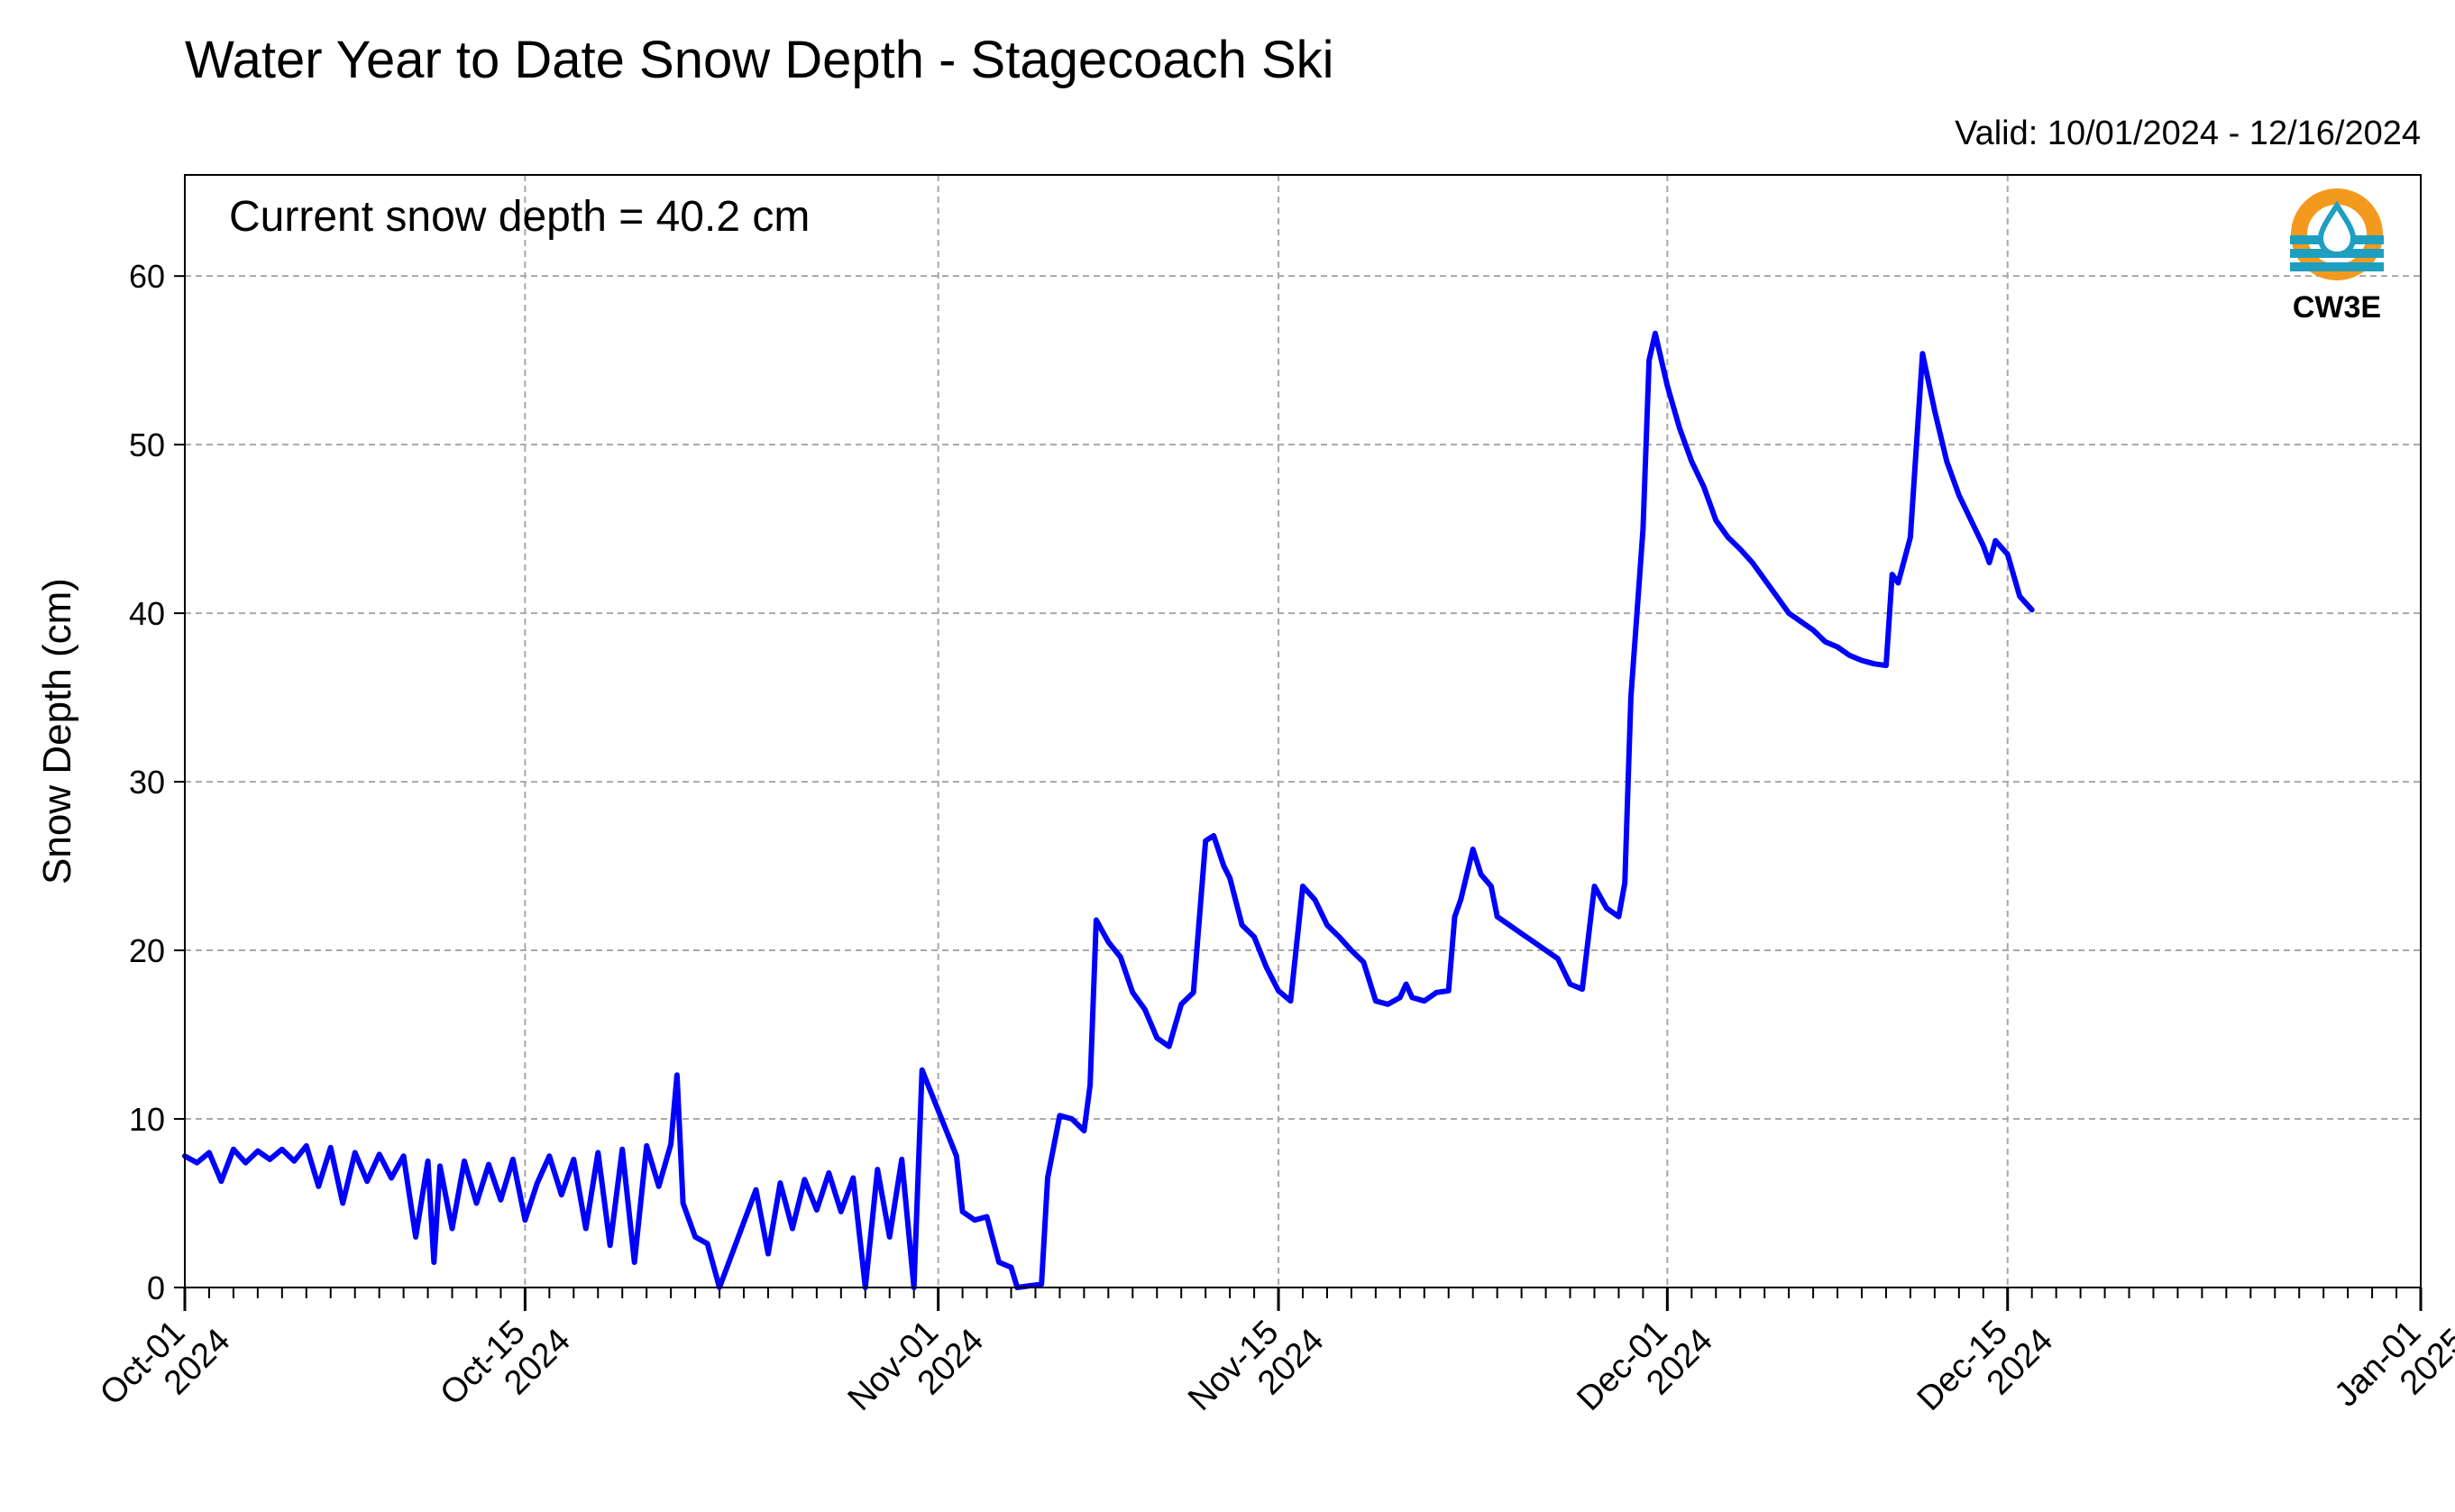 The width and height of the screenshot is (2455, 1512). Describe the element at coordinates (147, 783) in the screenshot. I see `y-tick-label: 30` at that location.